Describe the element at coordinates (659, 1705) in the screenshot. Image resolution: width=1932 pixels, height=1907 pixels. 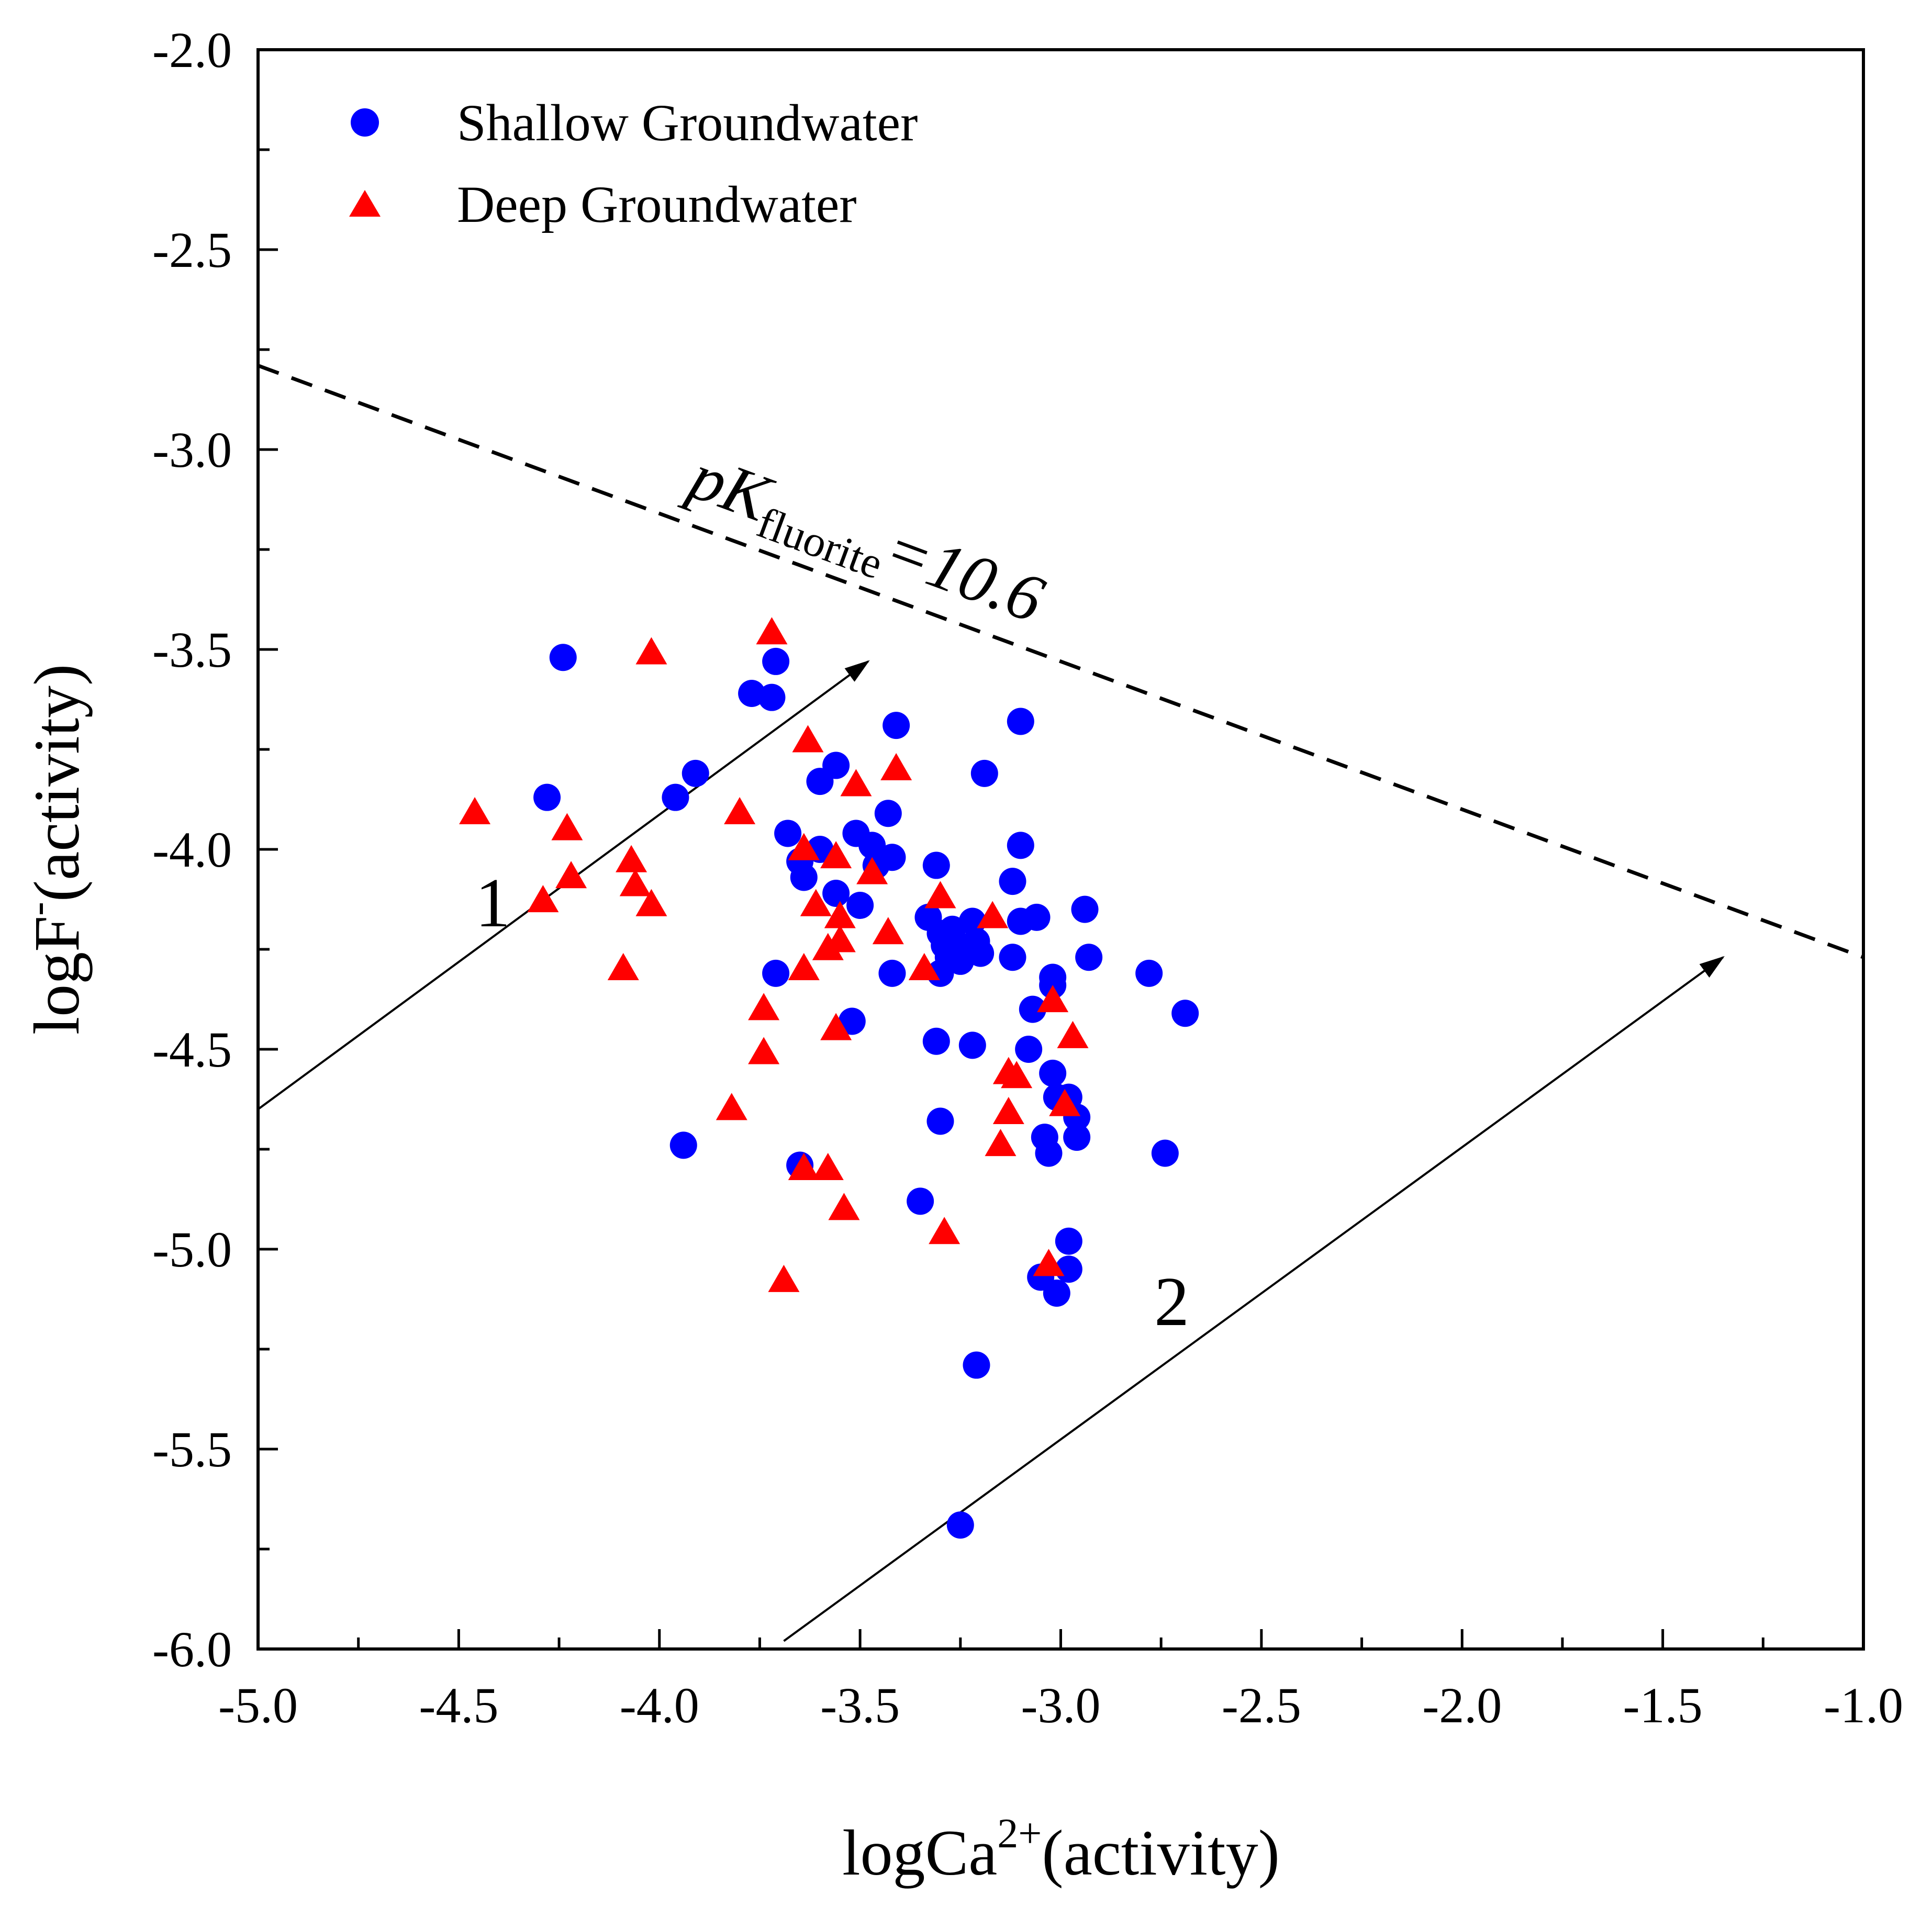
I see `x-tick-label: -4.0` at that location.